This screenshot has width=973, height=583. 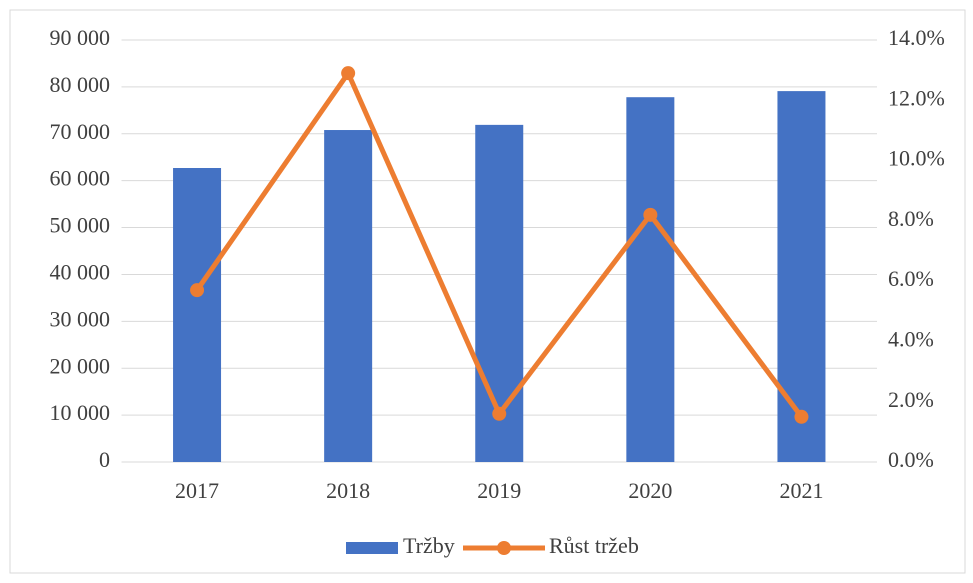 I want to click on y-tick-label: 0, so click(x=104, y=459).